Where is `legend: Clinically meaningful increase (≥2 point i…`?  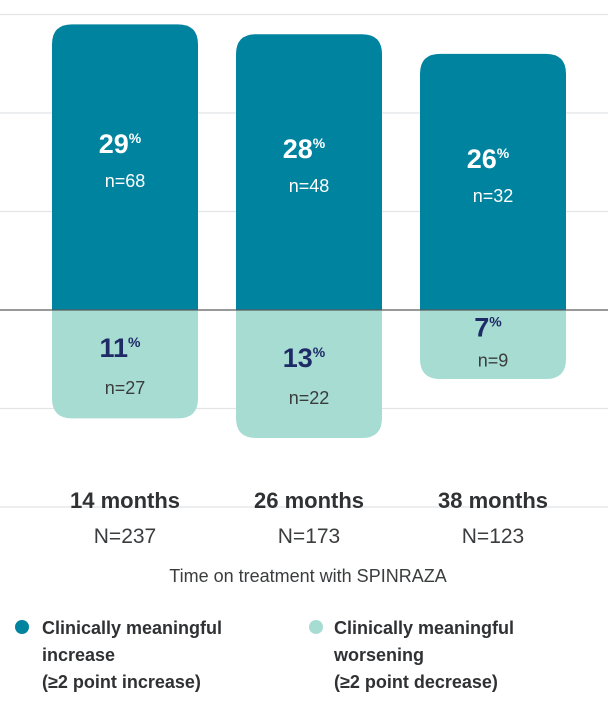 legend: Clinically meaningful increase (≥2 point i… is located at coordinates (264, 655).